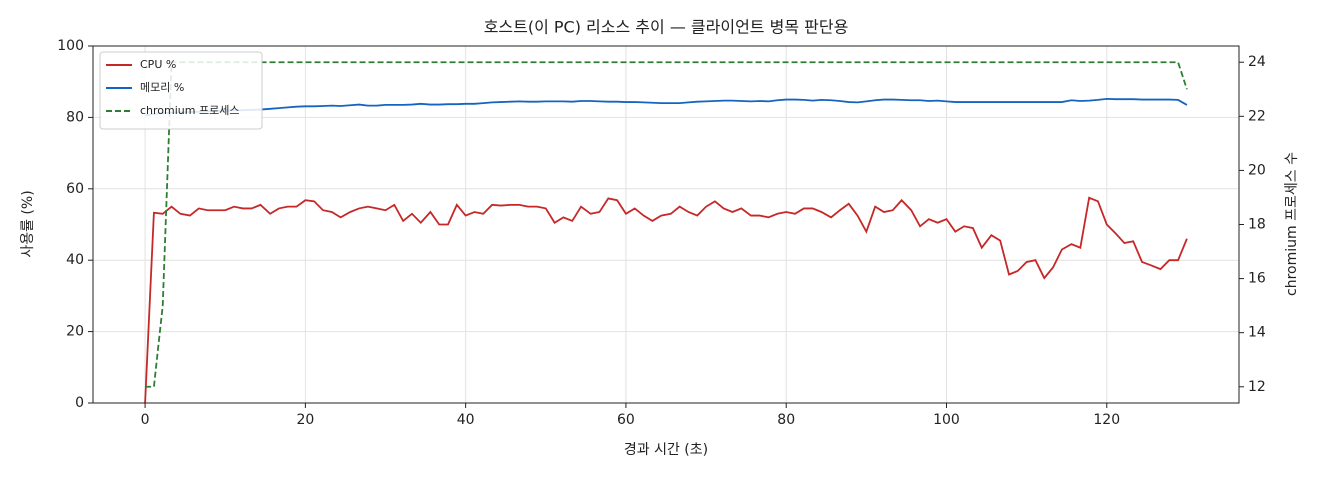 This screenshot has height=480, width=1320. What do you see at coordinates (1292, 224) in the screenshot?
I see `y2-axis-label: chromium 프로세스 수` at bounding box center [1292, 224].